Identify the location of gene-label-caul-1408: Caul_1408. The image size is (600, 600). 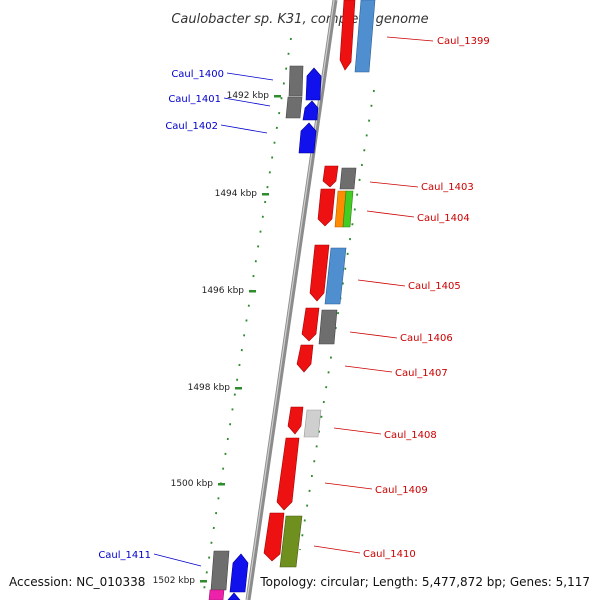
(385, 434).